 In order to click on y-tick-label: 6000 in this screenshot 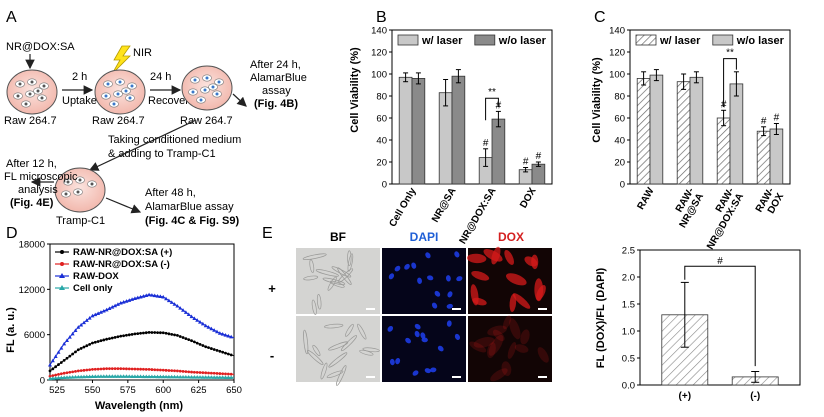, I will do `click(34, 335)`.